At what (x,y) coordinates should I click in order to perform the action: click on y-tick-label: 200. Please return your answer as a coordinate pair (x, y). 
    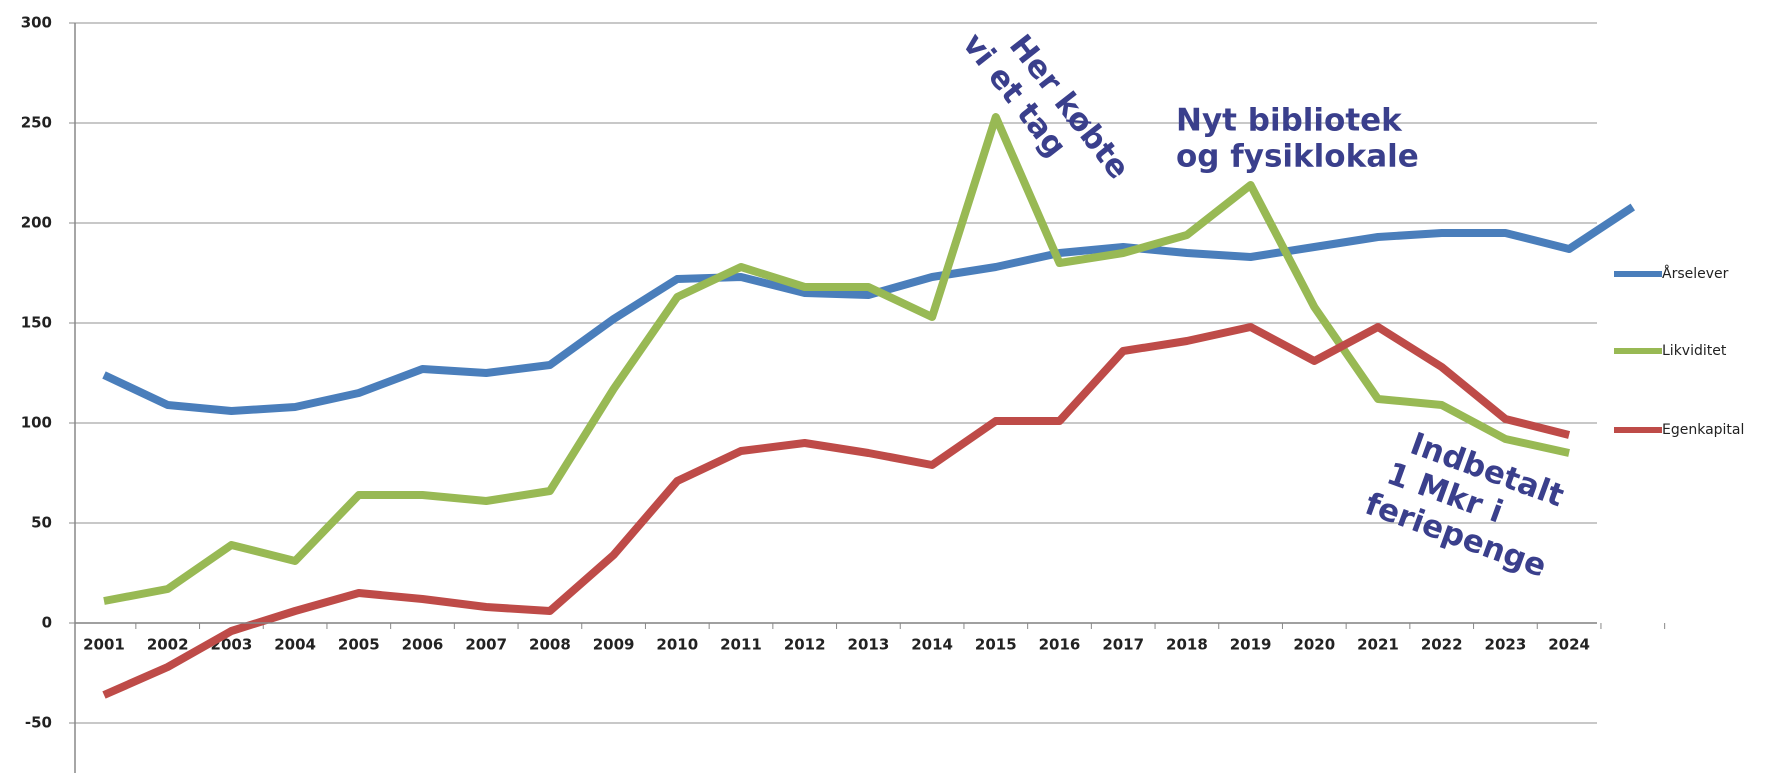
    Looking at the image, I should click on (36, 223).